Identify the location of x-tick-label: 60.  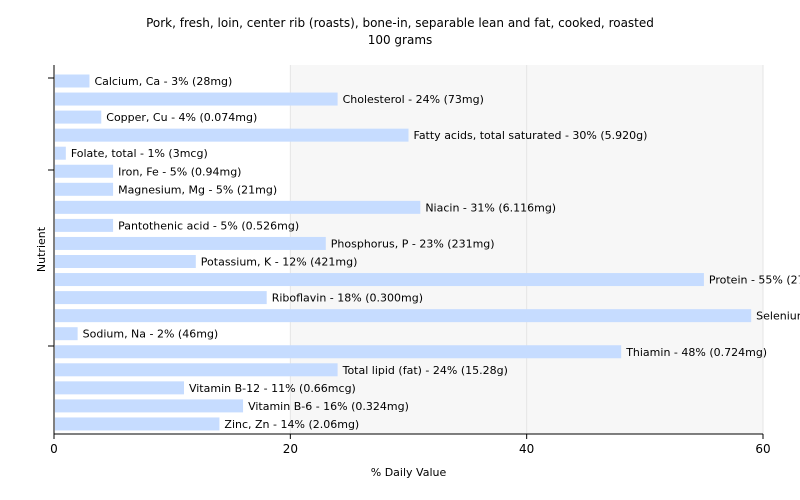
(762, 449).